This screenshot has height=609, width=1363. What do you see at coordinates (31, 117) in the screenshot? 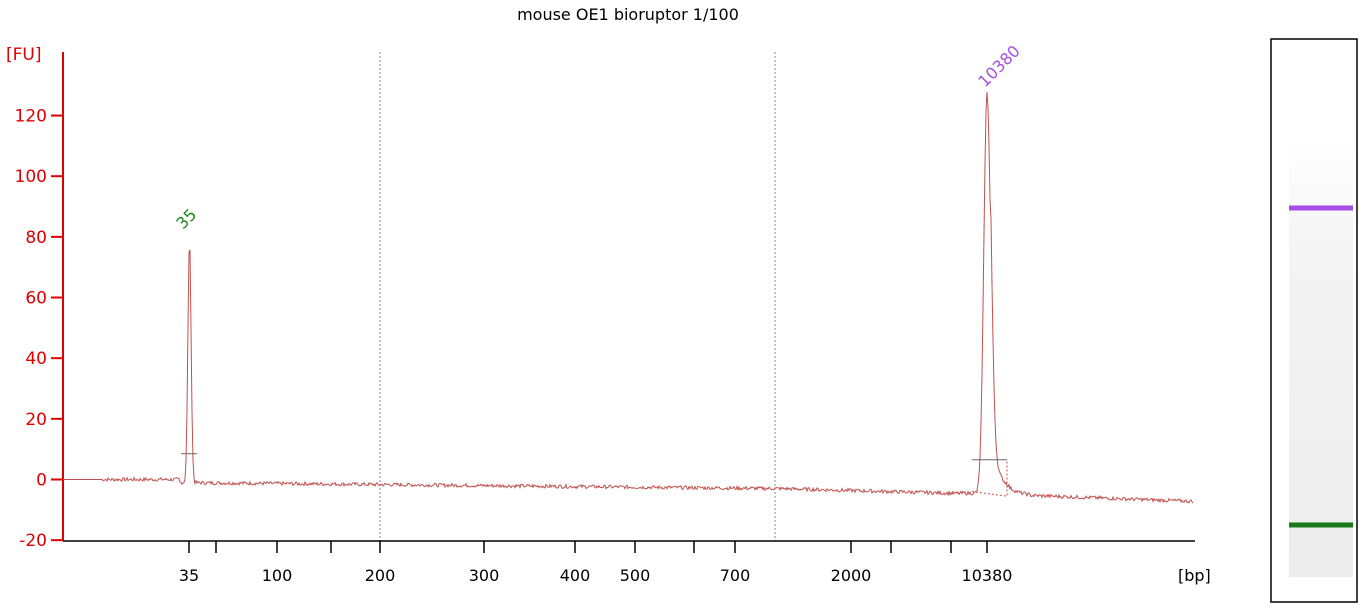
I see `y-tick-label: 120` at bounding box center [31, 117].